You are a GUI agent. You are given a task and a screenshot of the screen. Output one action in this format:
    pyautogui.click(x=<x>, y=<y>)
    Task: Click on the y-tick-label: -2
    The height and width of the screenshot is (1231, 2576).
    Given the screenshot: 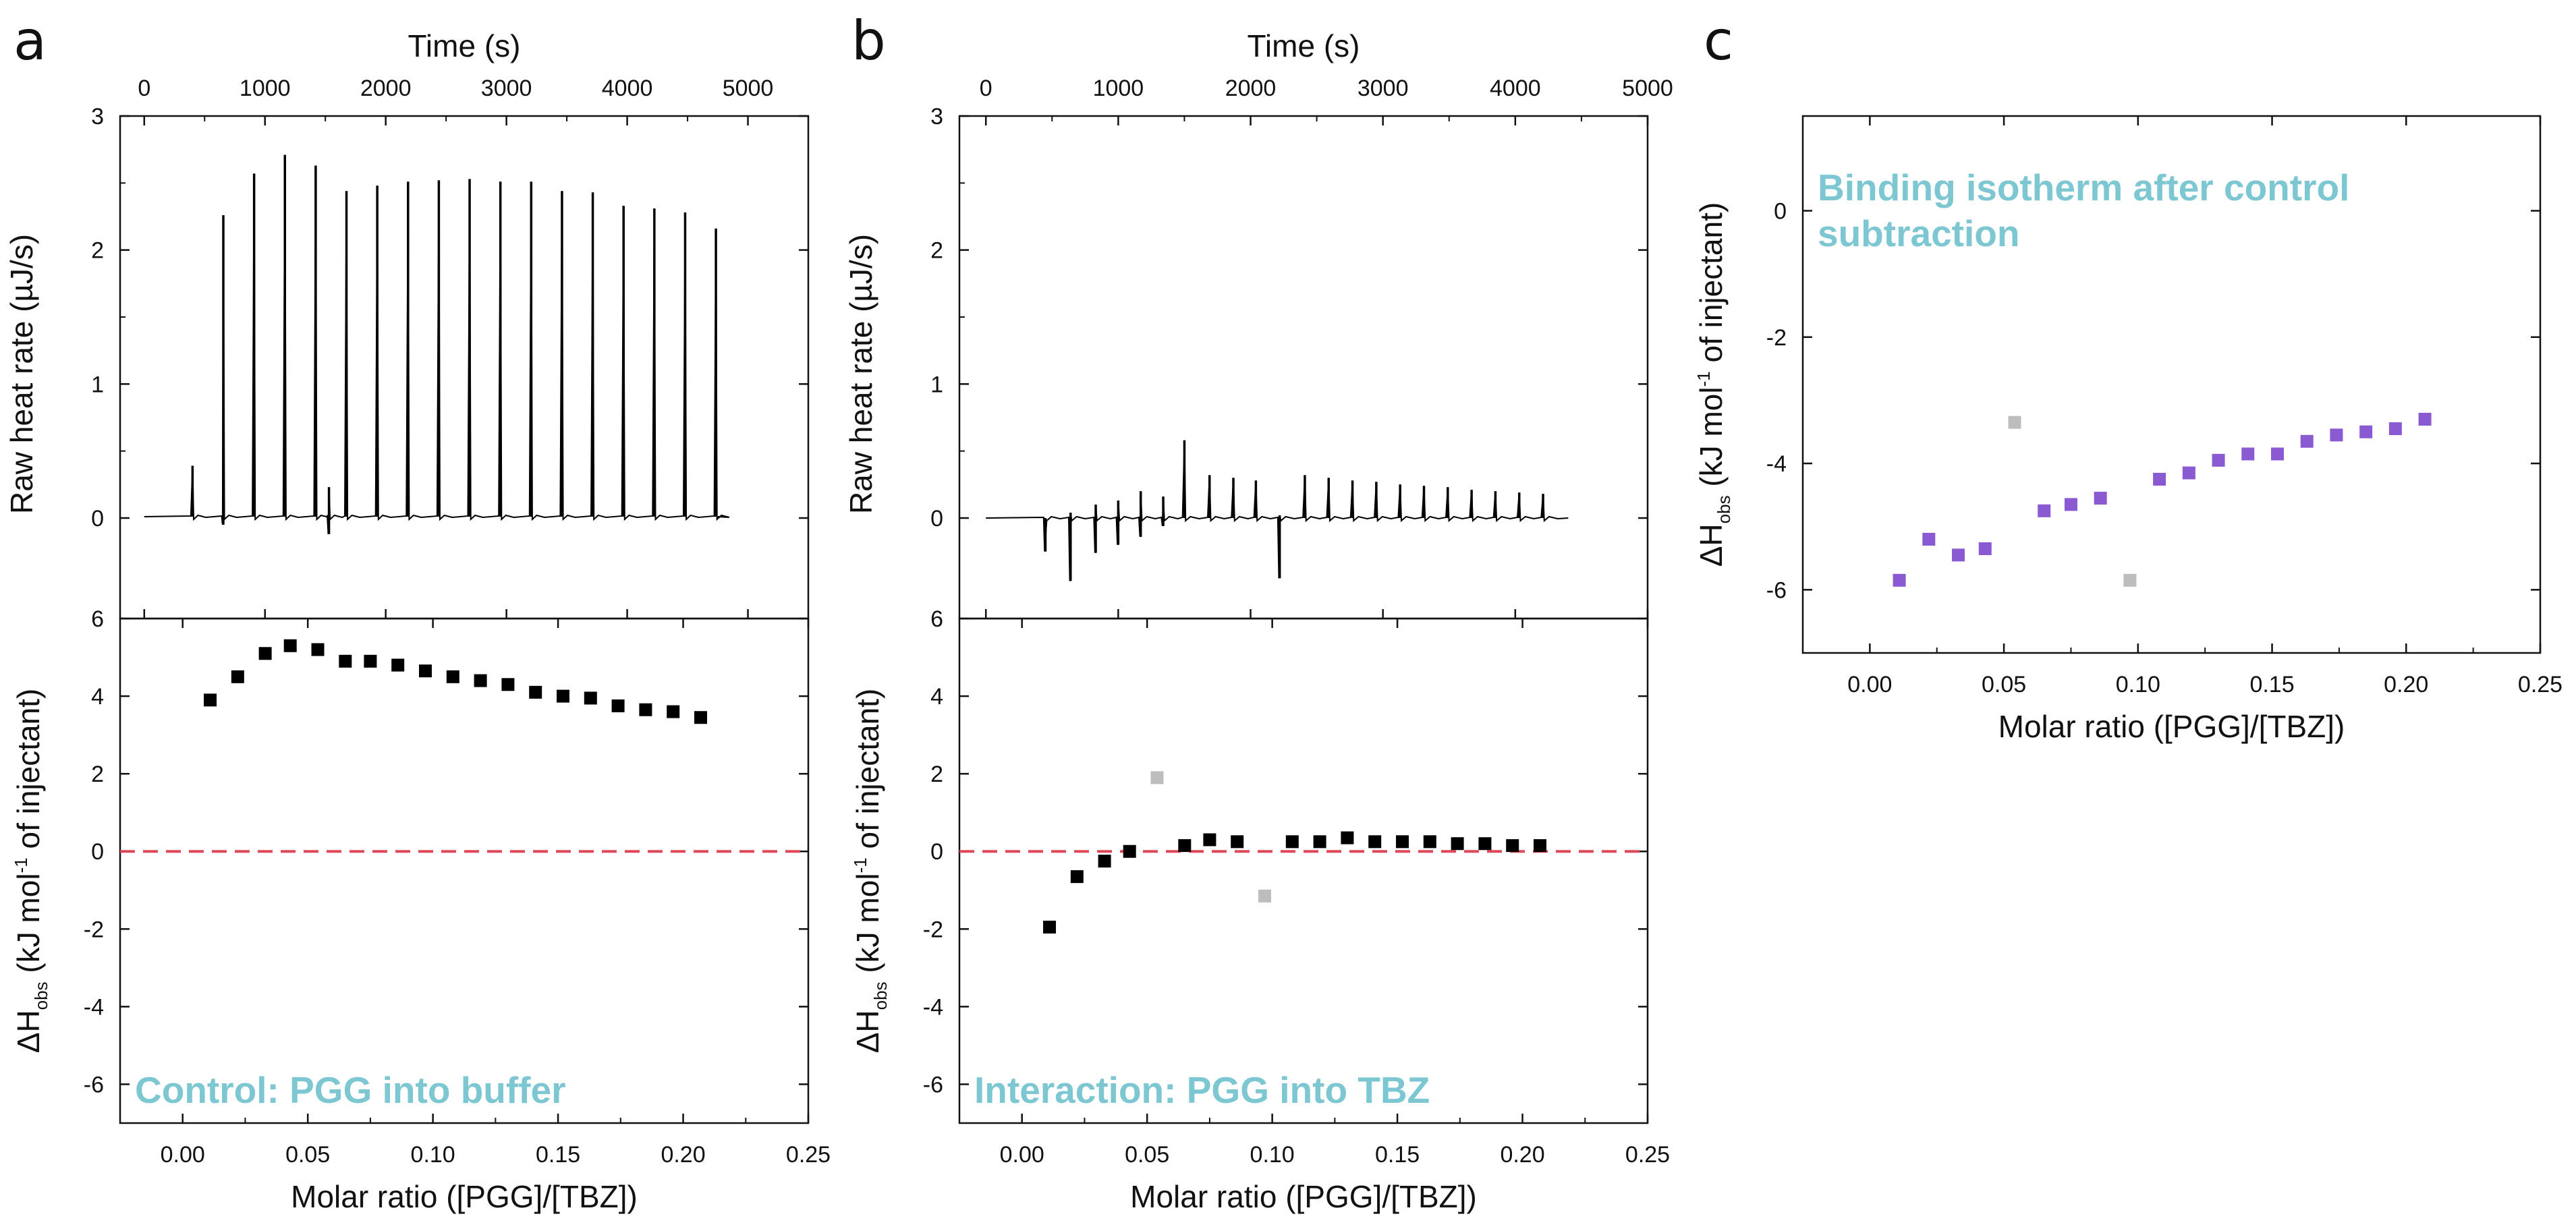 What is the action you would take?
    pyautogui.click(x=933, y=929)
    